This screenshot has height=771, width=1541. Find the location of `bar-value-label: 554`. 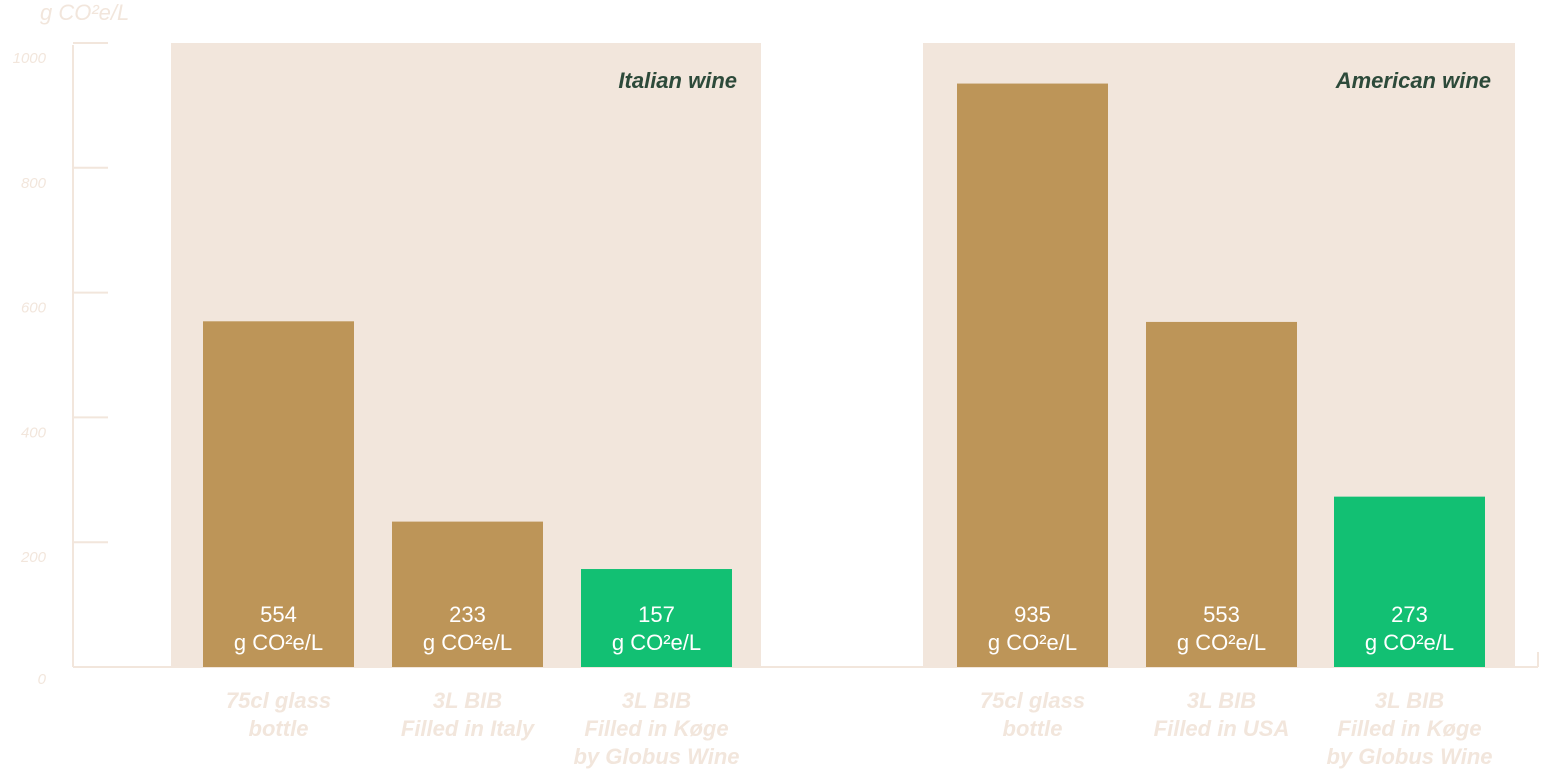

bar-value-label: 554 is located at coordinates (278, 614).